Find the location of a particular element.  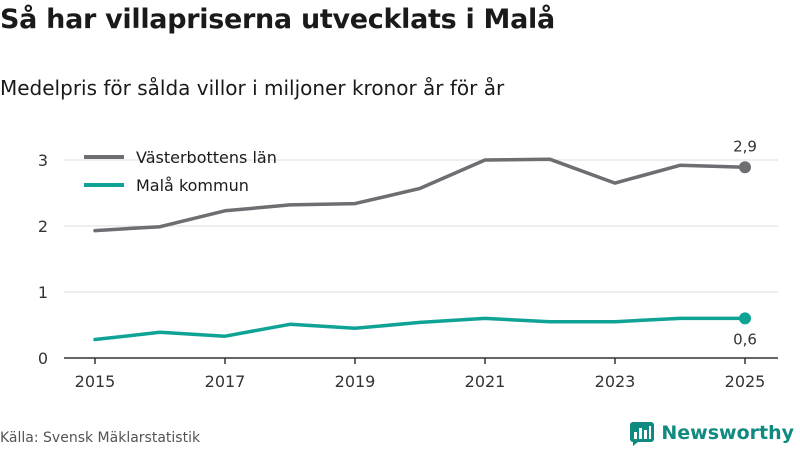

series-end-label-0: 2,9 is located at coordinates (745, 146).